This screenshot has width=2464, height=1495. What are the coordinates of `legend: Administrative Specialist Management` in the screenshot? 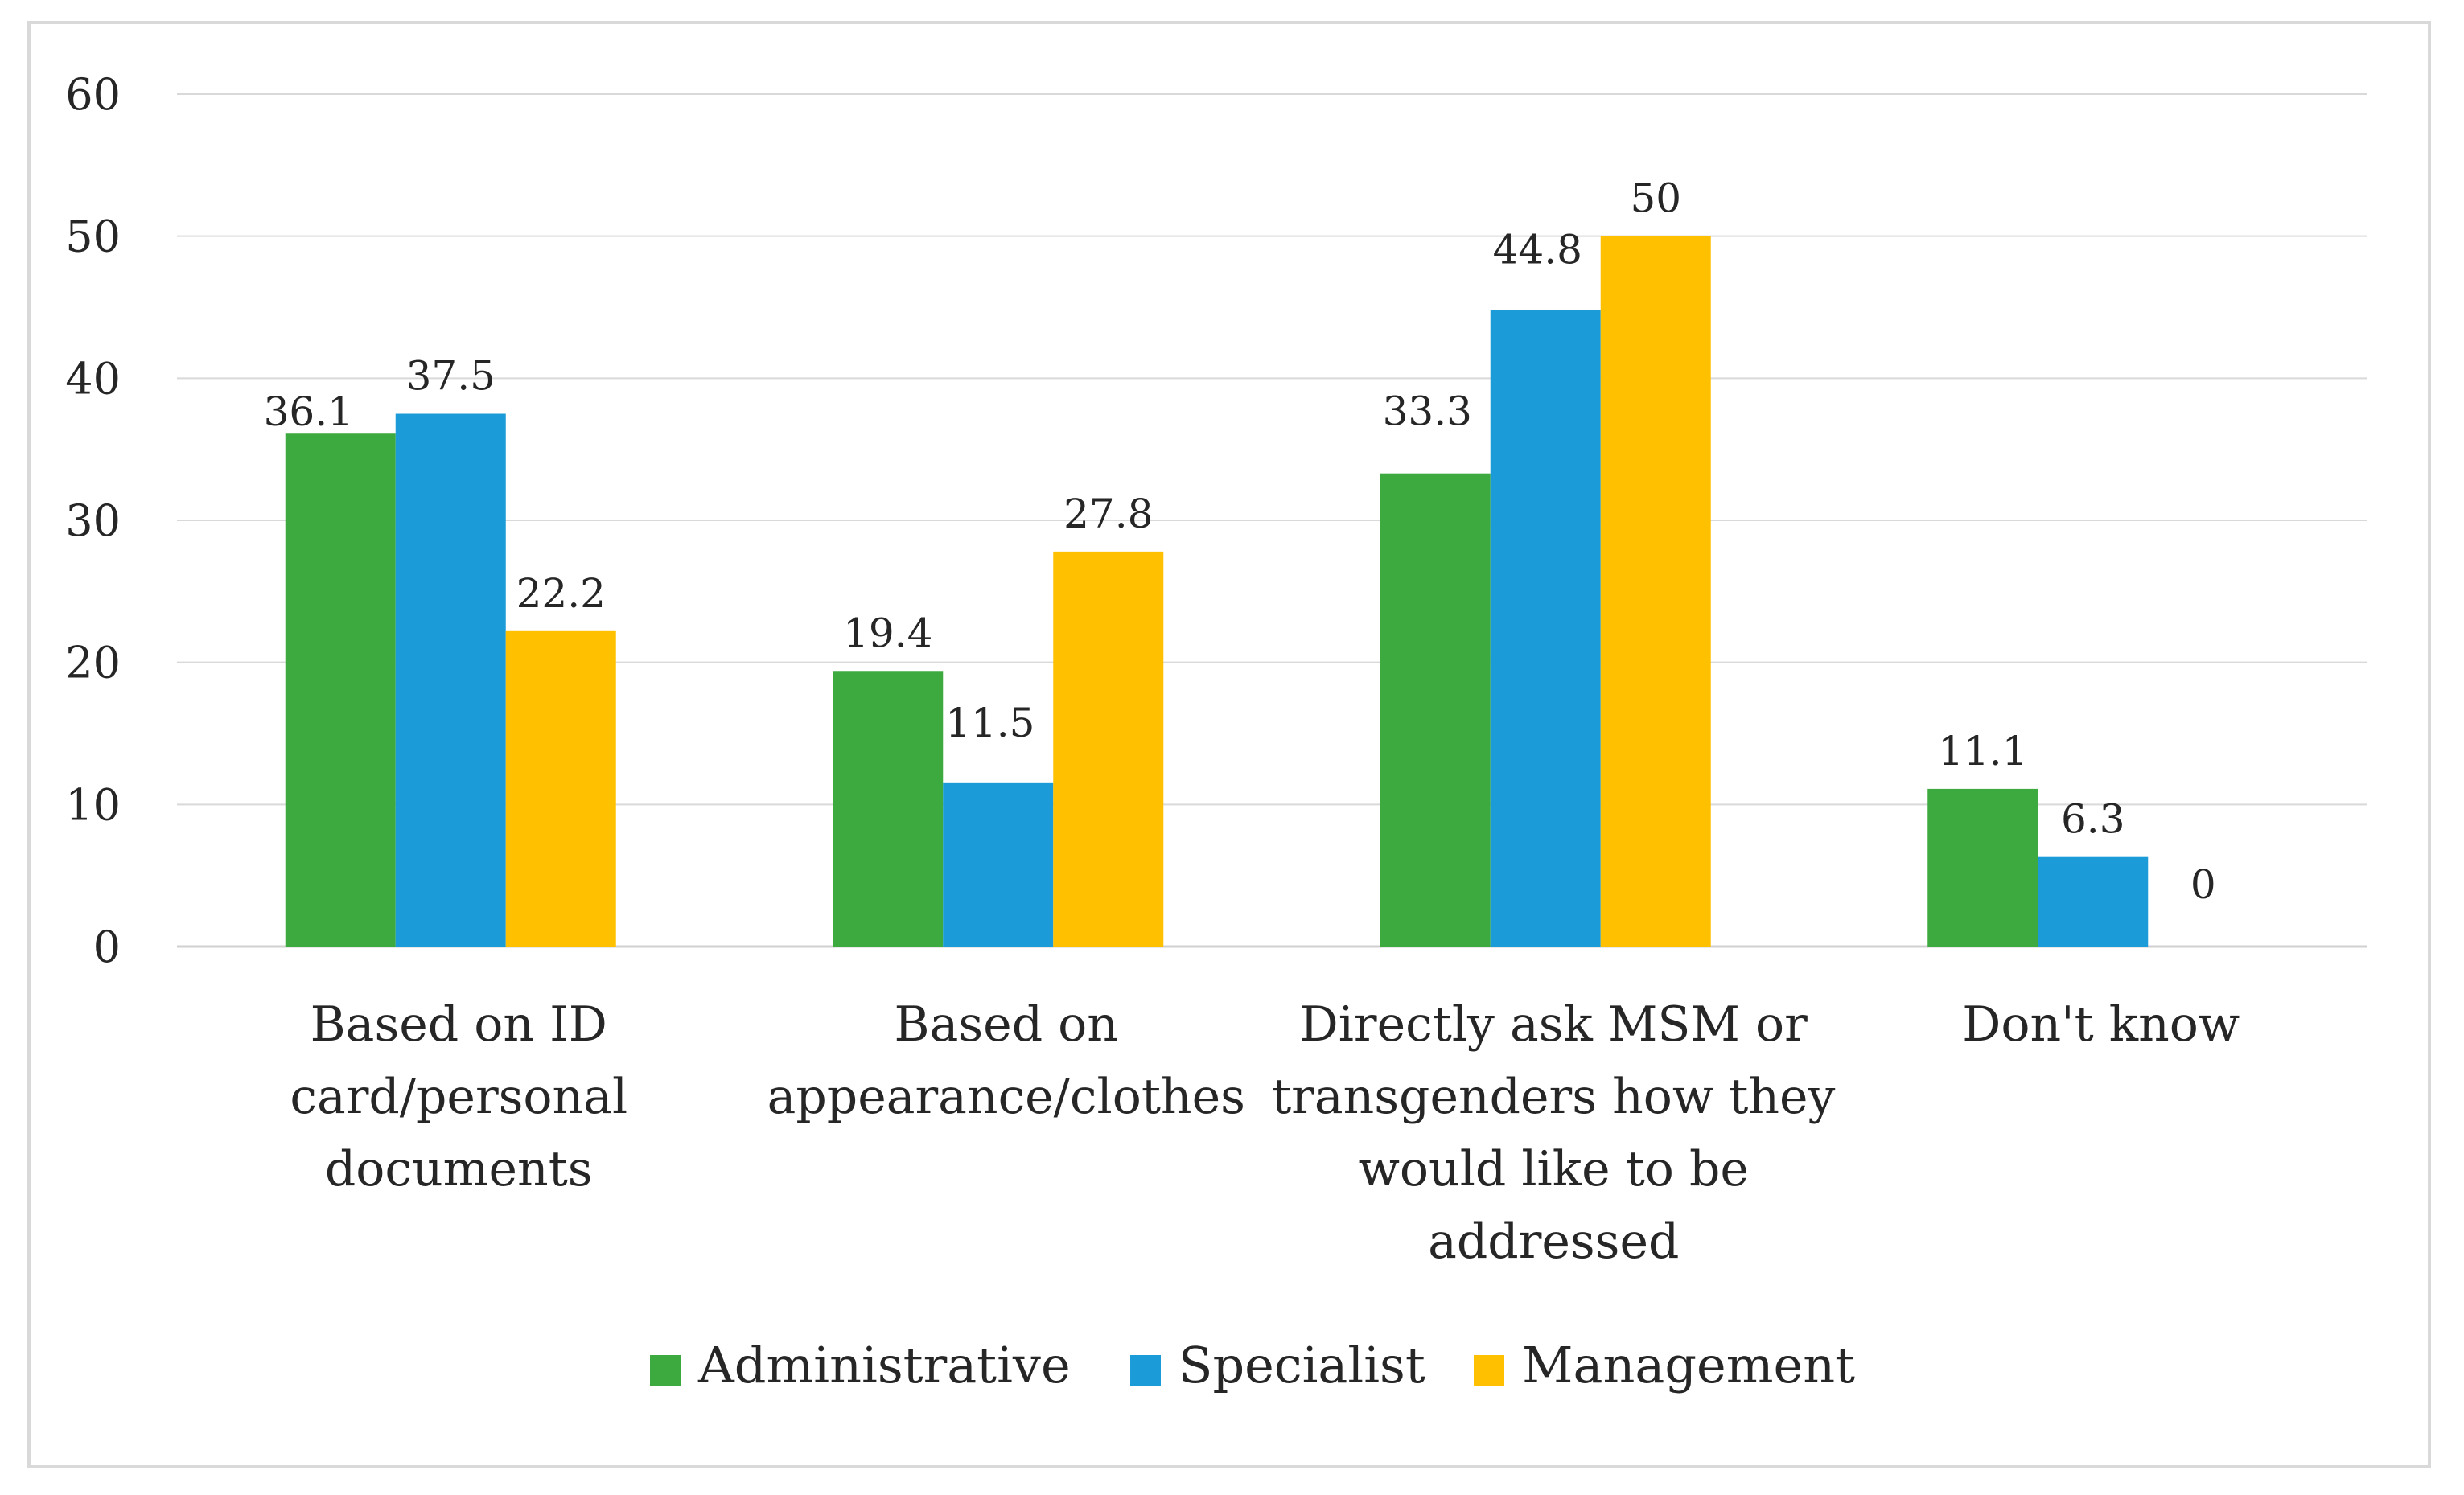 It's located at (1252, 1365).